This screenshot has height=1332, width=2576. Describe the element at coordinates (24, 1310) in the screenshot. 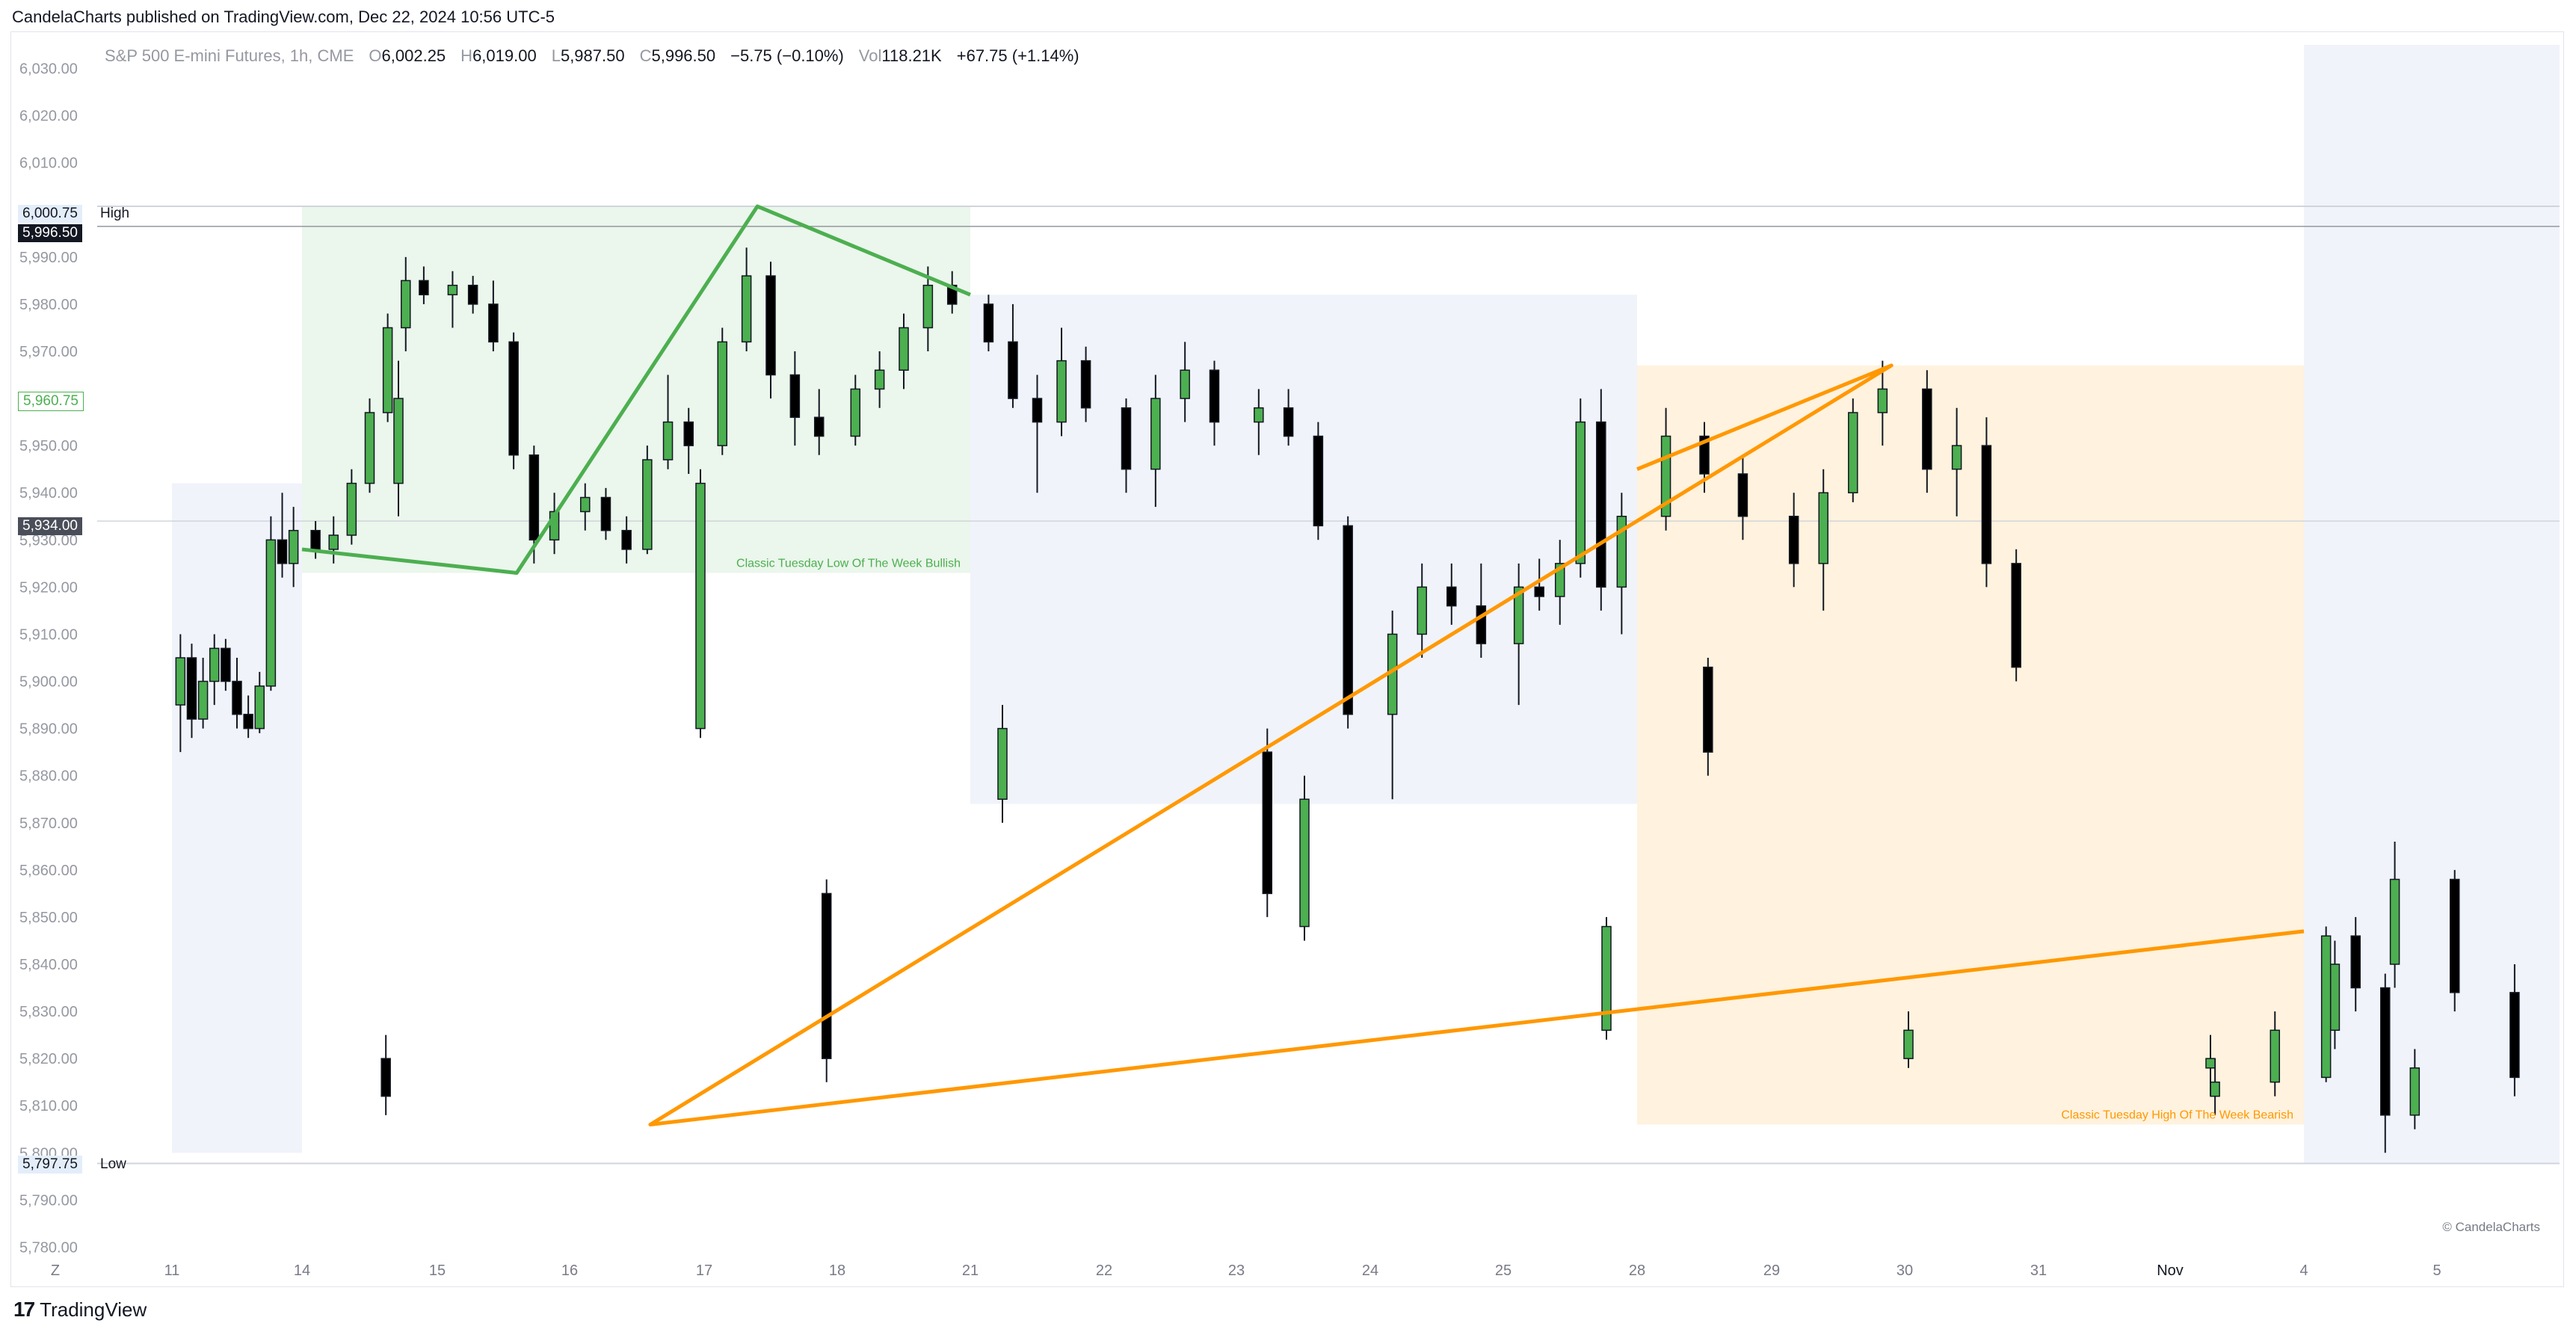

I see `tradingview-logo-icon: 17` at that location.